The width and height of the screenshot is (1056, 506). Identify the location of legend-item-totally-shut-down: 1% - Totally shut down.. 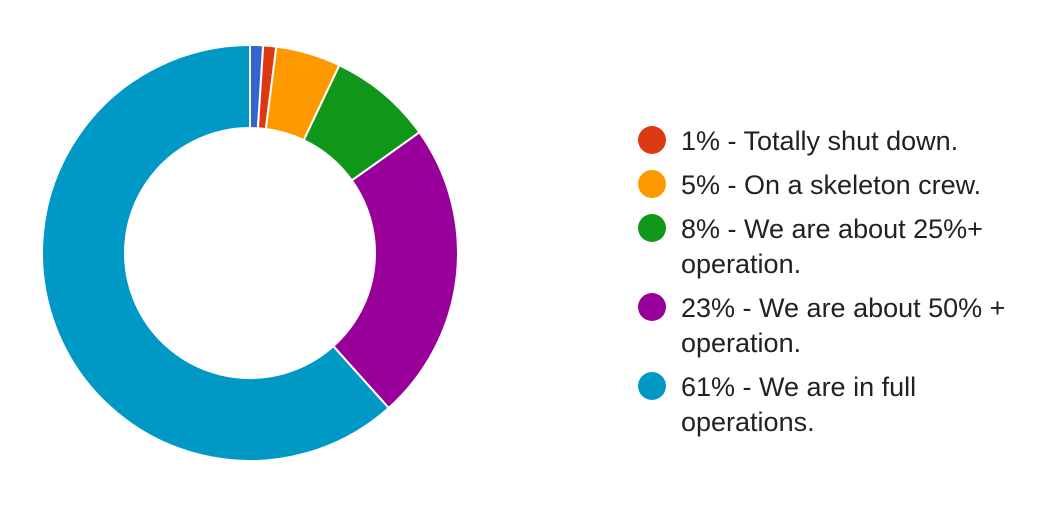
(838, 141).